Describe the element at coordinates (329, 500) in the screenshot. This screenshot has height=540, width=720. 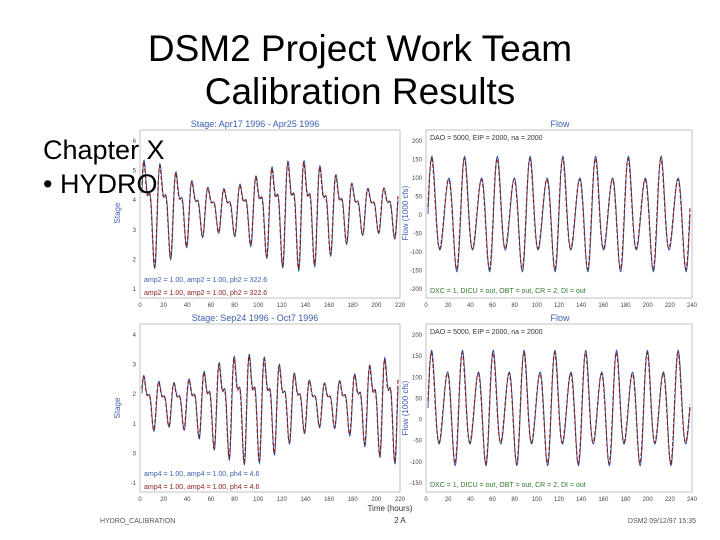
I see `panel-stage-bottom-xtick-label: 160` at that location.